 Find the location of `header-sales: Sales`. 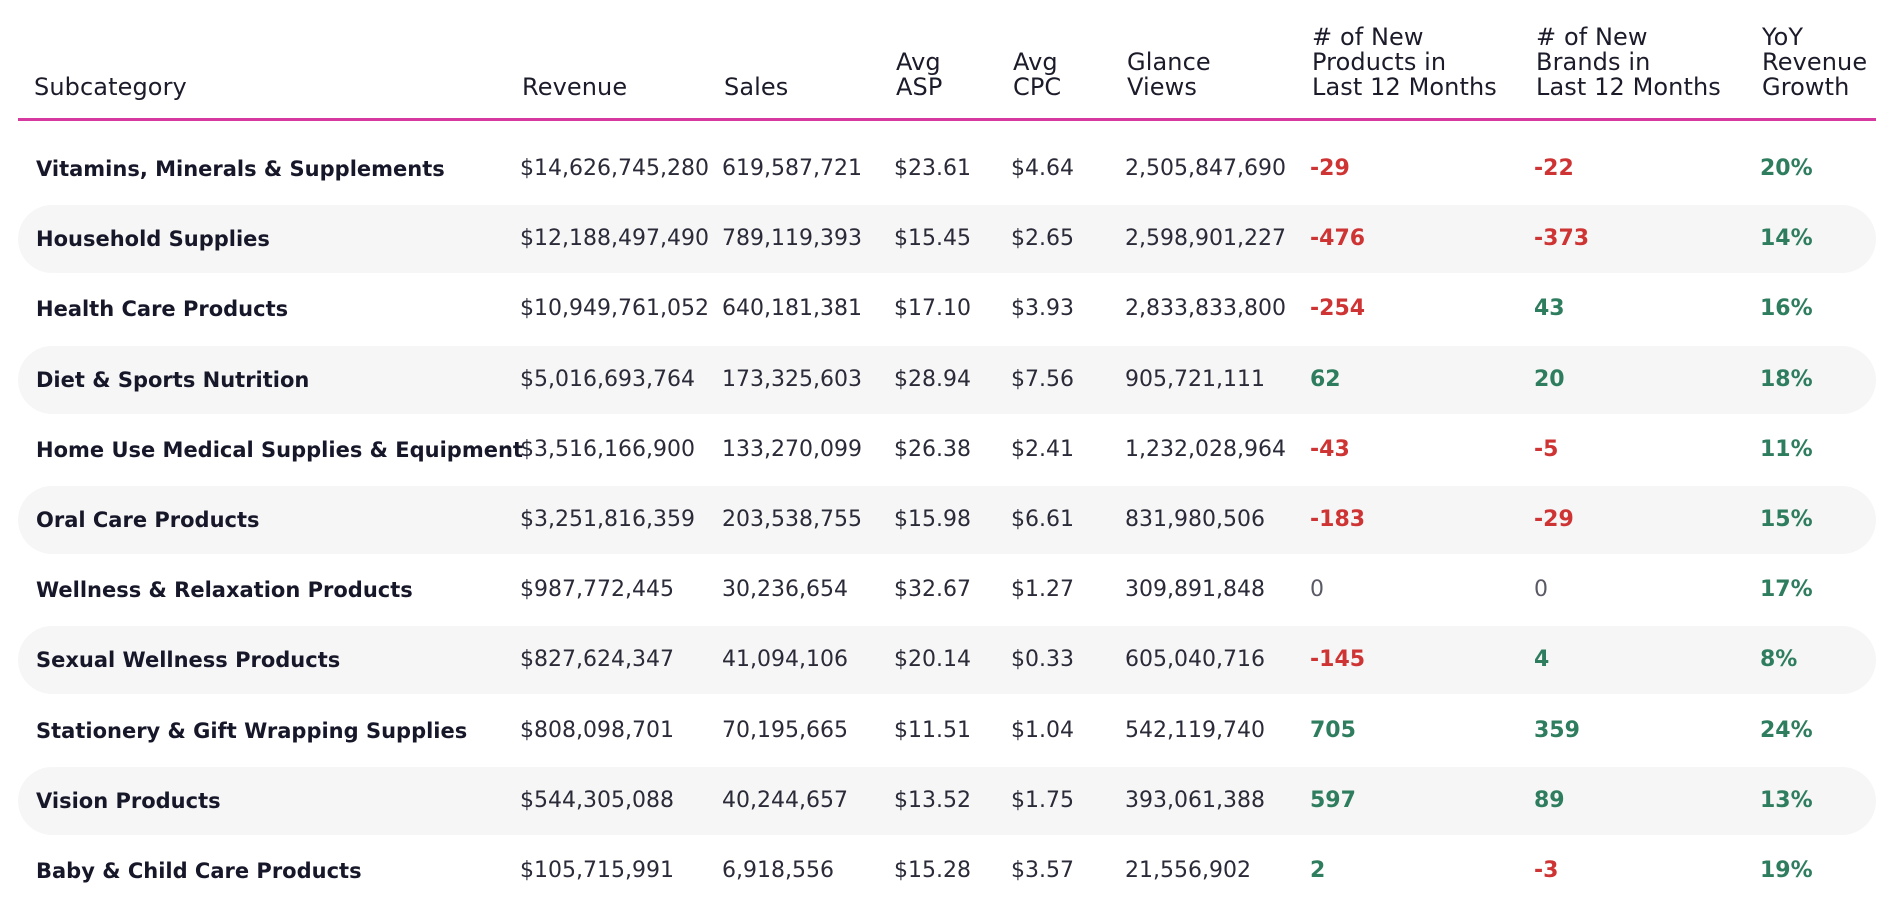

header-sales: Sales is located at coordinates (756, 87).